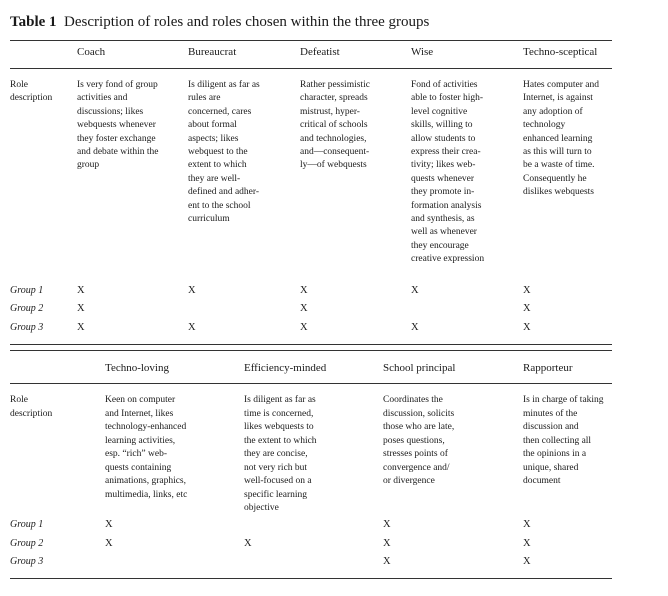  Describe the element at coordinates (557, 152) in the screenshot. I see `description-line: as this will turn to` at that location.